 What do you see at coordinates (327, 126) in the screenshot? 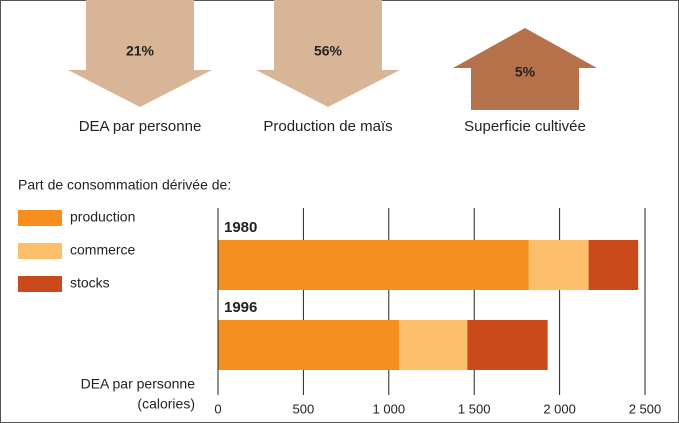
I see `arrow-label: Production de maïs` at bounding box center [327, 126].